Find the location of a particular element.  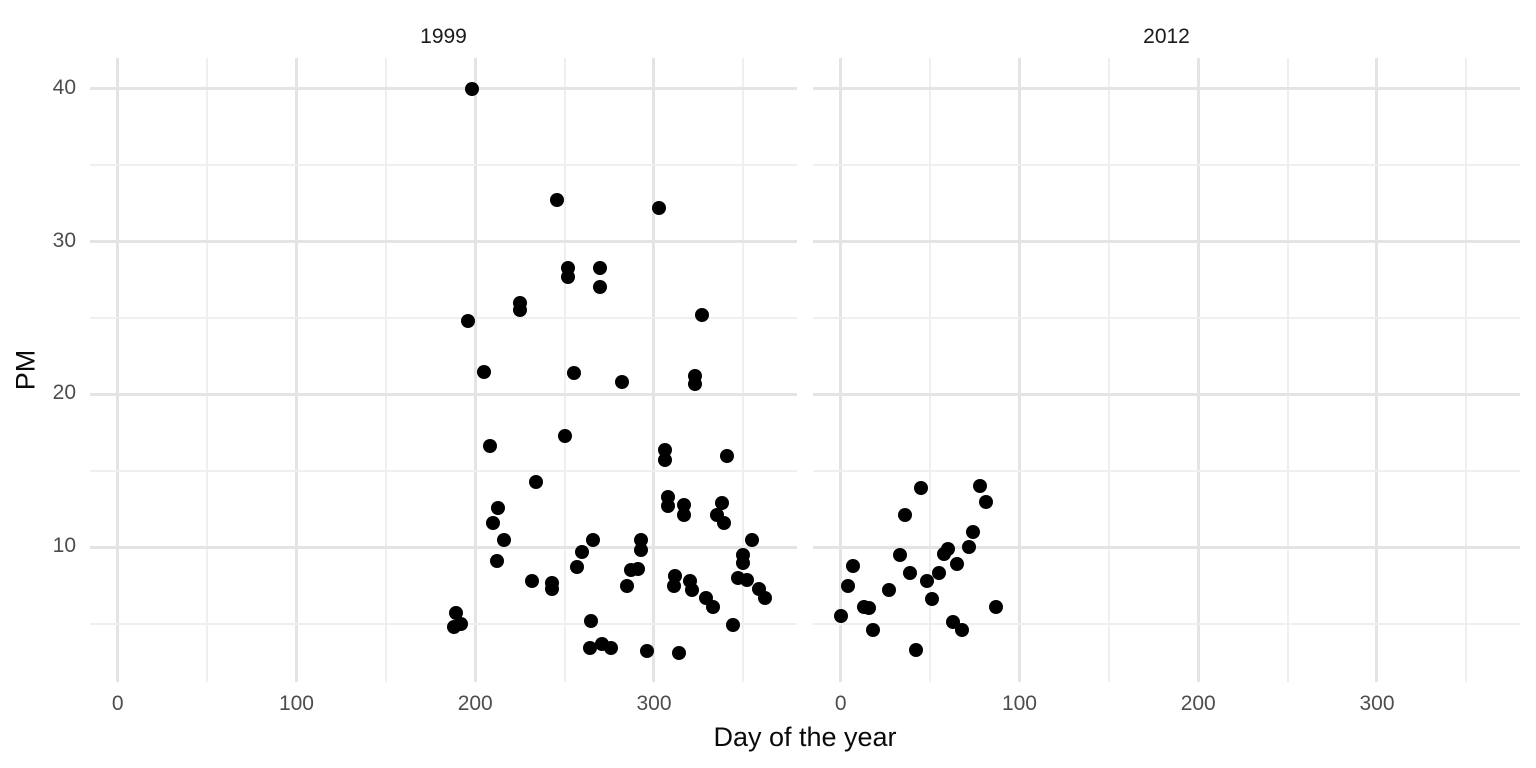

facet-label-1999: 1999 is located at coordinates (443, 36).